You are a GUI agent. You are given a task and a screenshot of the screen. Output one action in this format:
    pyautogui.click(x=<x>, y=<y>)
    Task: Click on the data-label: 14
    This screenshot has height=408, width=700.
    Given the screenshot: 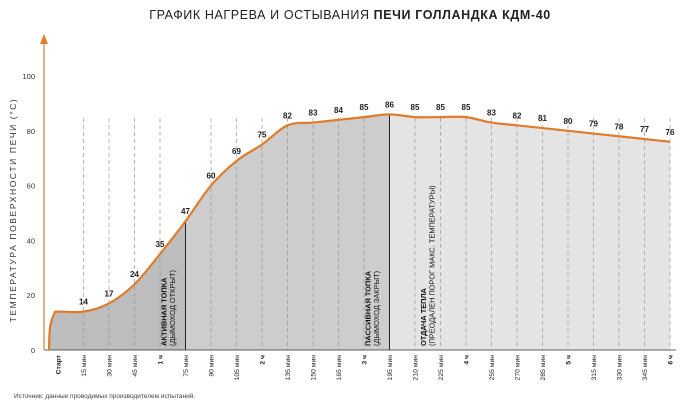 What is the action you would take?
    pyautogui.click(x=83, y=302)
    